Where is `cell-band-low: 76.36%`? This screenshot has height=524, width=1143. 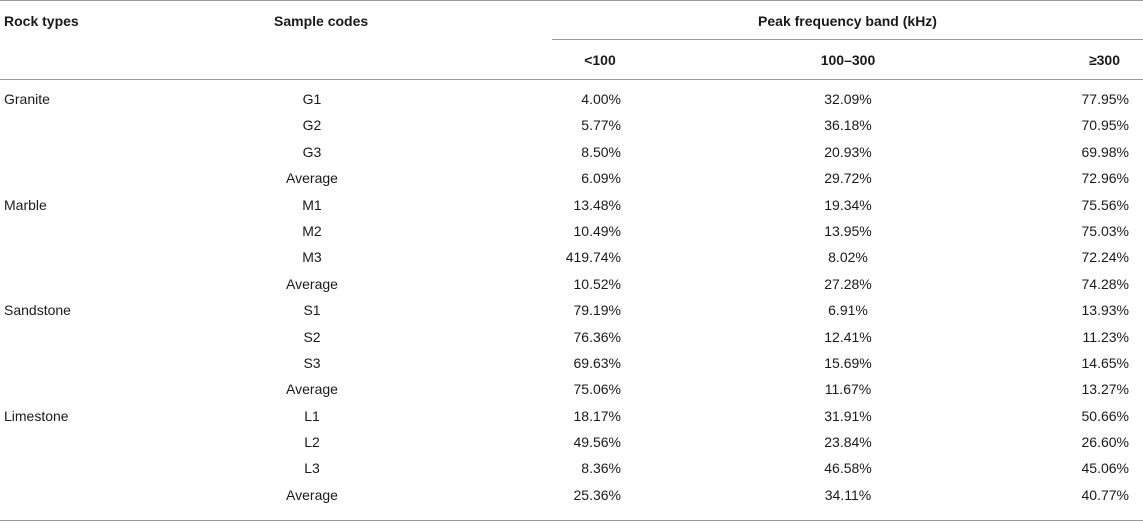
cell-band-low: 76.36% is located at coordinates (597, 336).